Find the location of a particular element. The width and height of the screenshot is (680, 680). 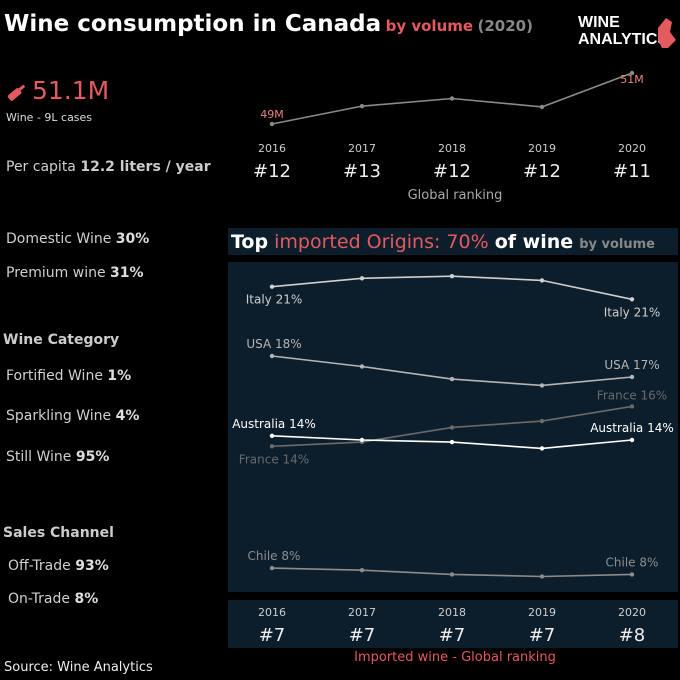

stat-value: 30% is located at coordinates (133, 239).